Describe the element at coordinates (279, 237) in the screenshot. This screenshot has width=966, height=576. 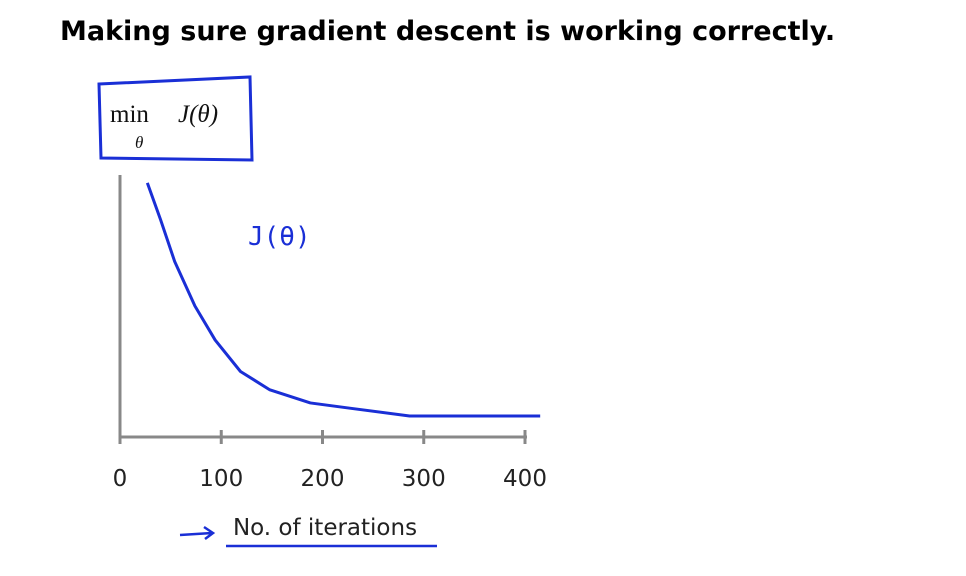
I see `curve-label: J(θ)` at that location.